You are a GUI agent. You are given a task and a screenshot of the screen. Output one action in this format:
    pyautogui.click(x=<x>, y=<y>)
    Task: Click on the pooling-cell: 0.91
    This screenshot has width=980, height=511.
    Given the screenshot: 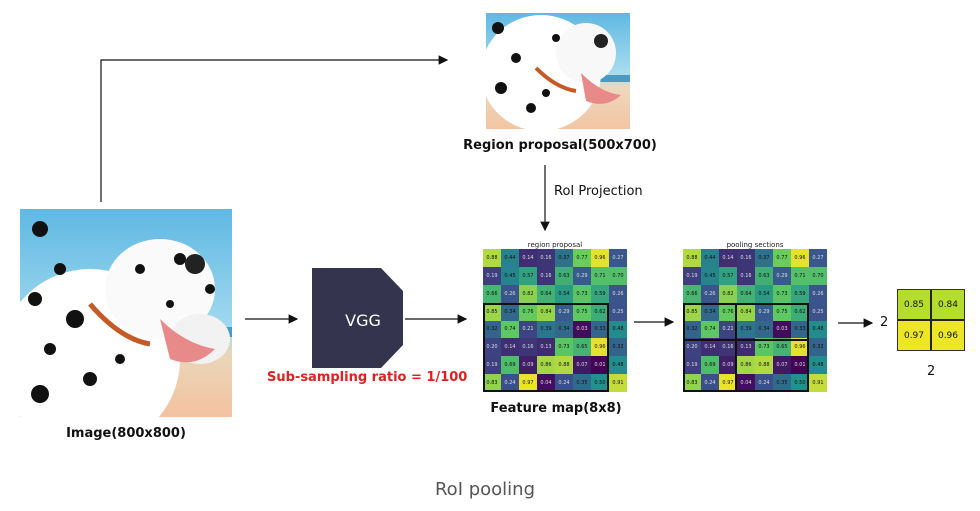 What is the action you would take?
    pyautogui.click(x=818, y=383)
    